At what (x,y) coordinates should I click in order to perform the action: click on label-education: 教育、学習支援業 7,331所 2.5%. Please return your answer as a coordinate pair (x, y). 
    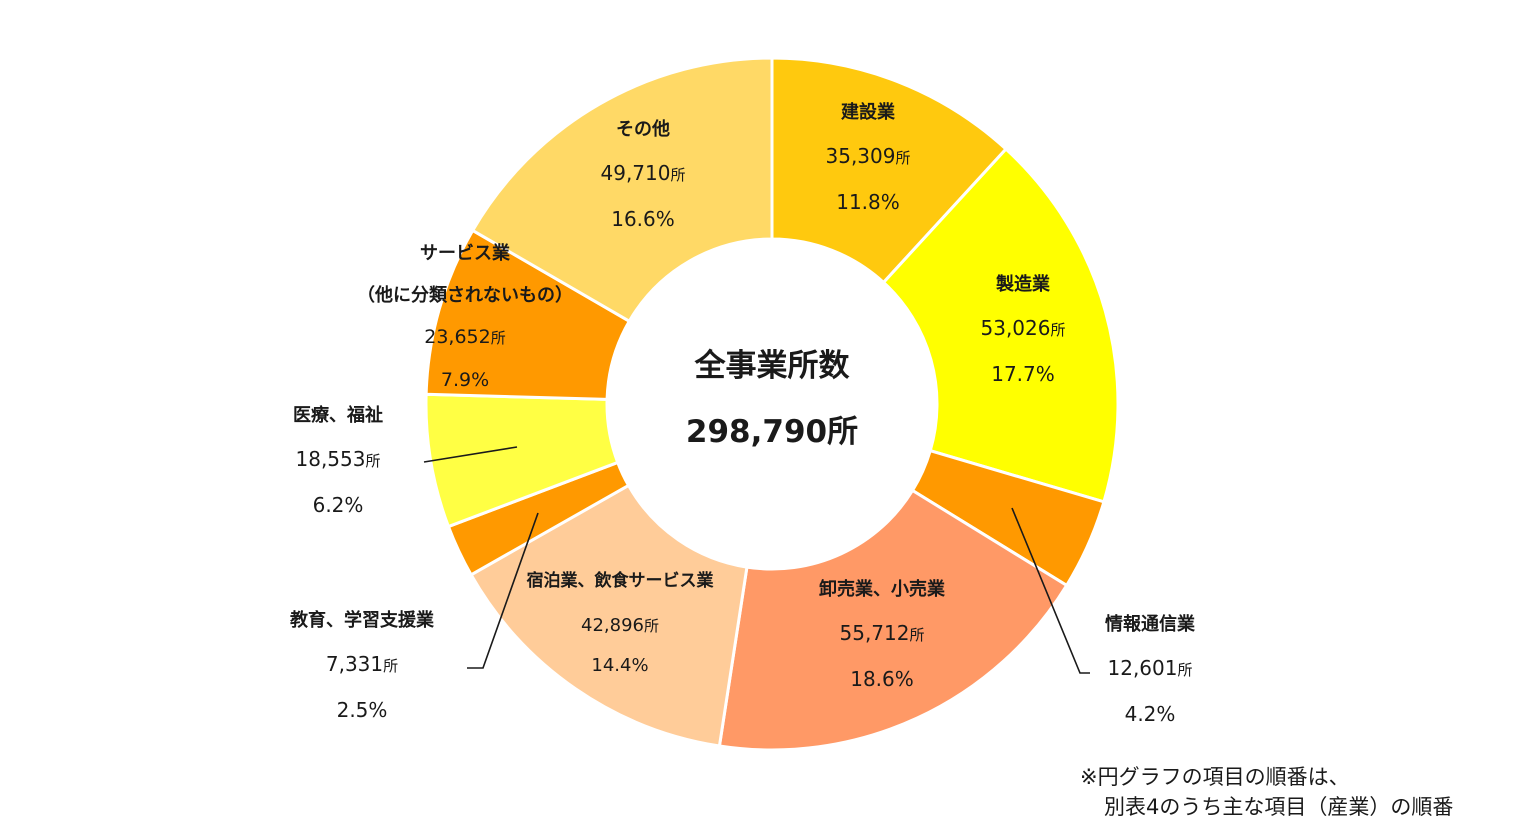
    Looking at the image, I should click on (362, 666).